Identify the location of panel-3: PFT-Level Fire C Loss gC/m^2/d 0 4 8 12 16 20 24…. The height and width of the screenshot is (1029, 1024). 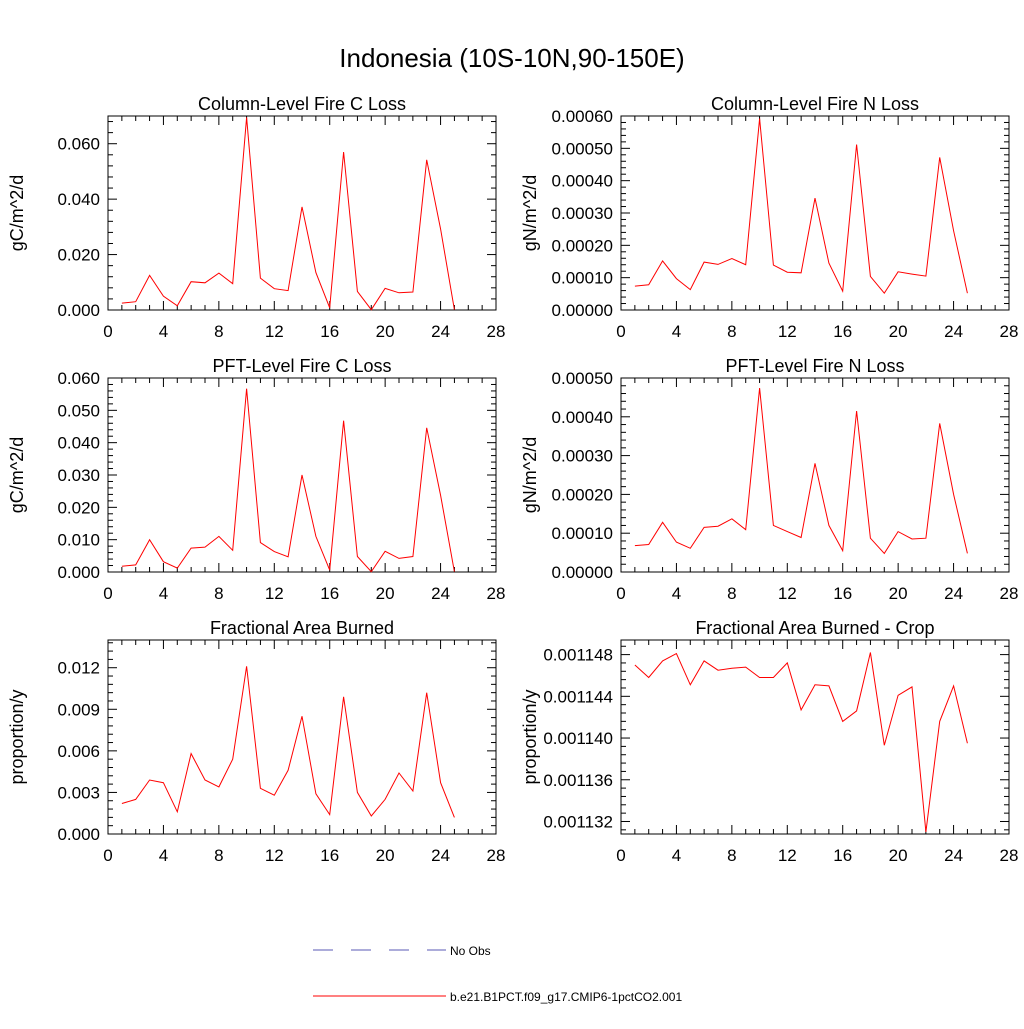
(256, 479).